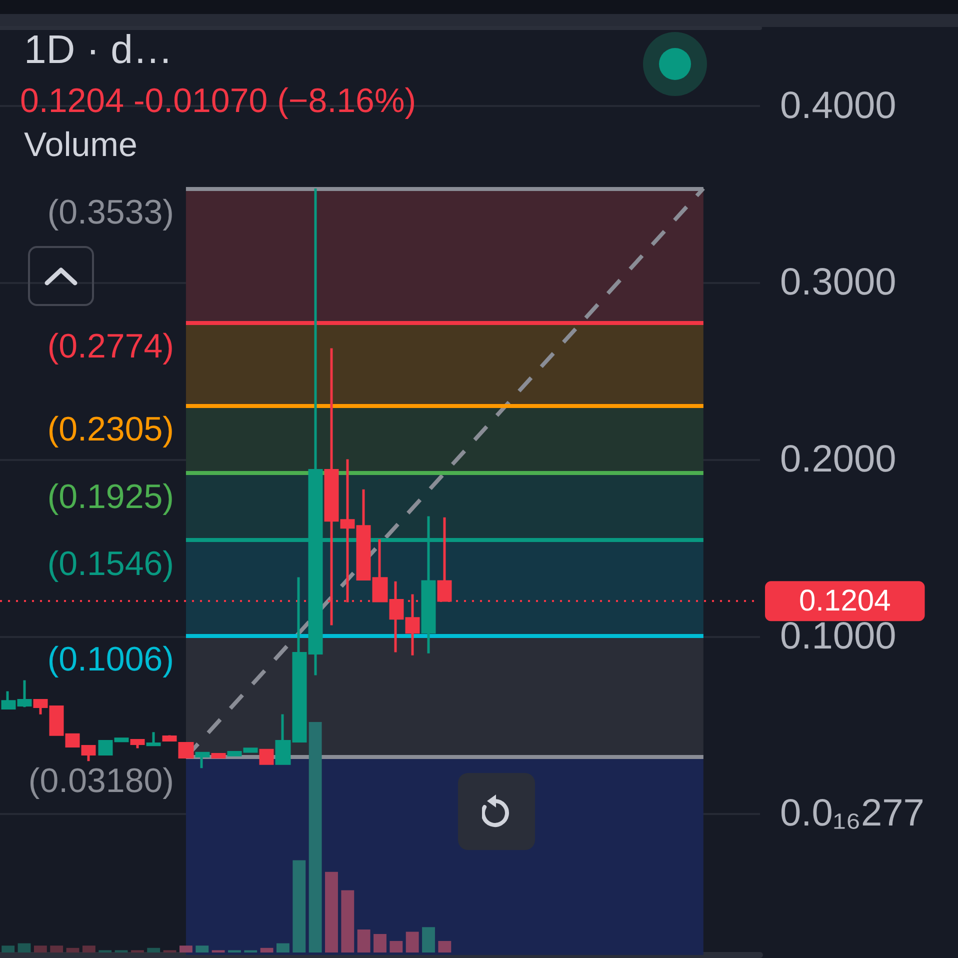  I want to click on ref-line-label: (0.03180), so click(101, 781).